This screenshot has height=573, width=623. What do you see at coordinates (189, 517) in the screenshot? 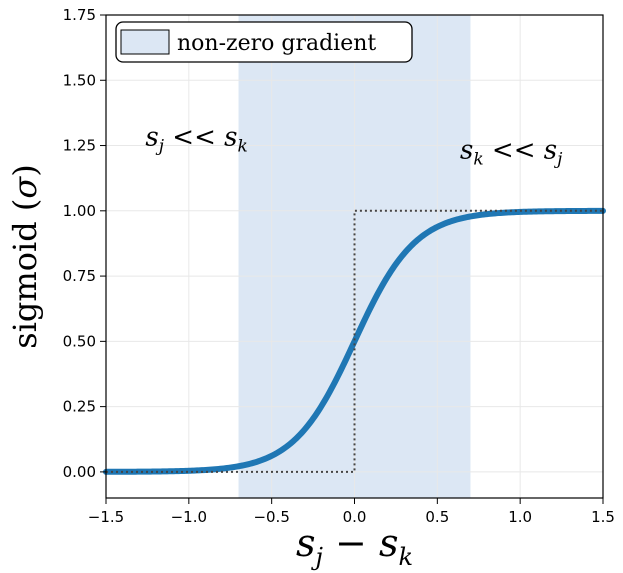
I see `x-tick-label: −1.0` at bounding box center [189, 517].